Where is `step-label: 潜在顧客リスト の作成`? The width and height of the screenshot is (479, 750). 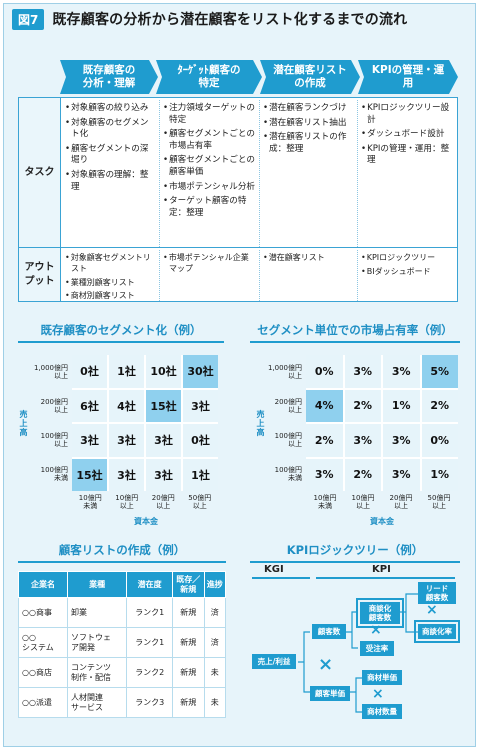 step-label: 潜在顧客リスト の作成 is located at coordinates (310, 76).